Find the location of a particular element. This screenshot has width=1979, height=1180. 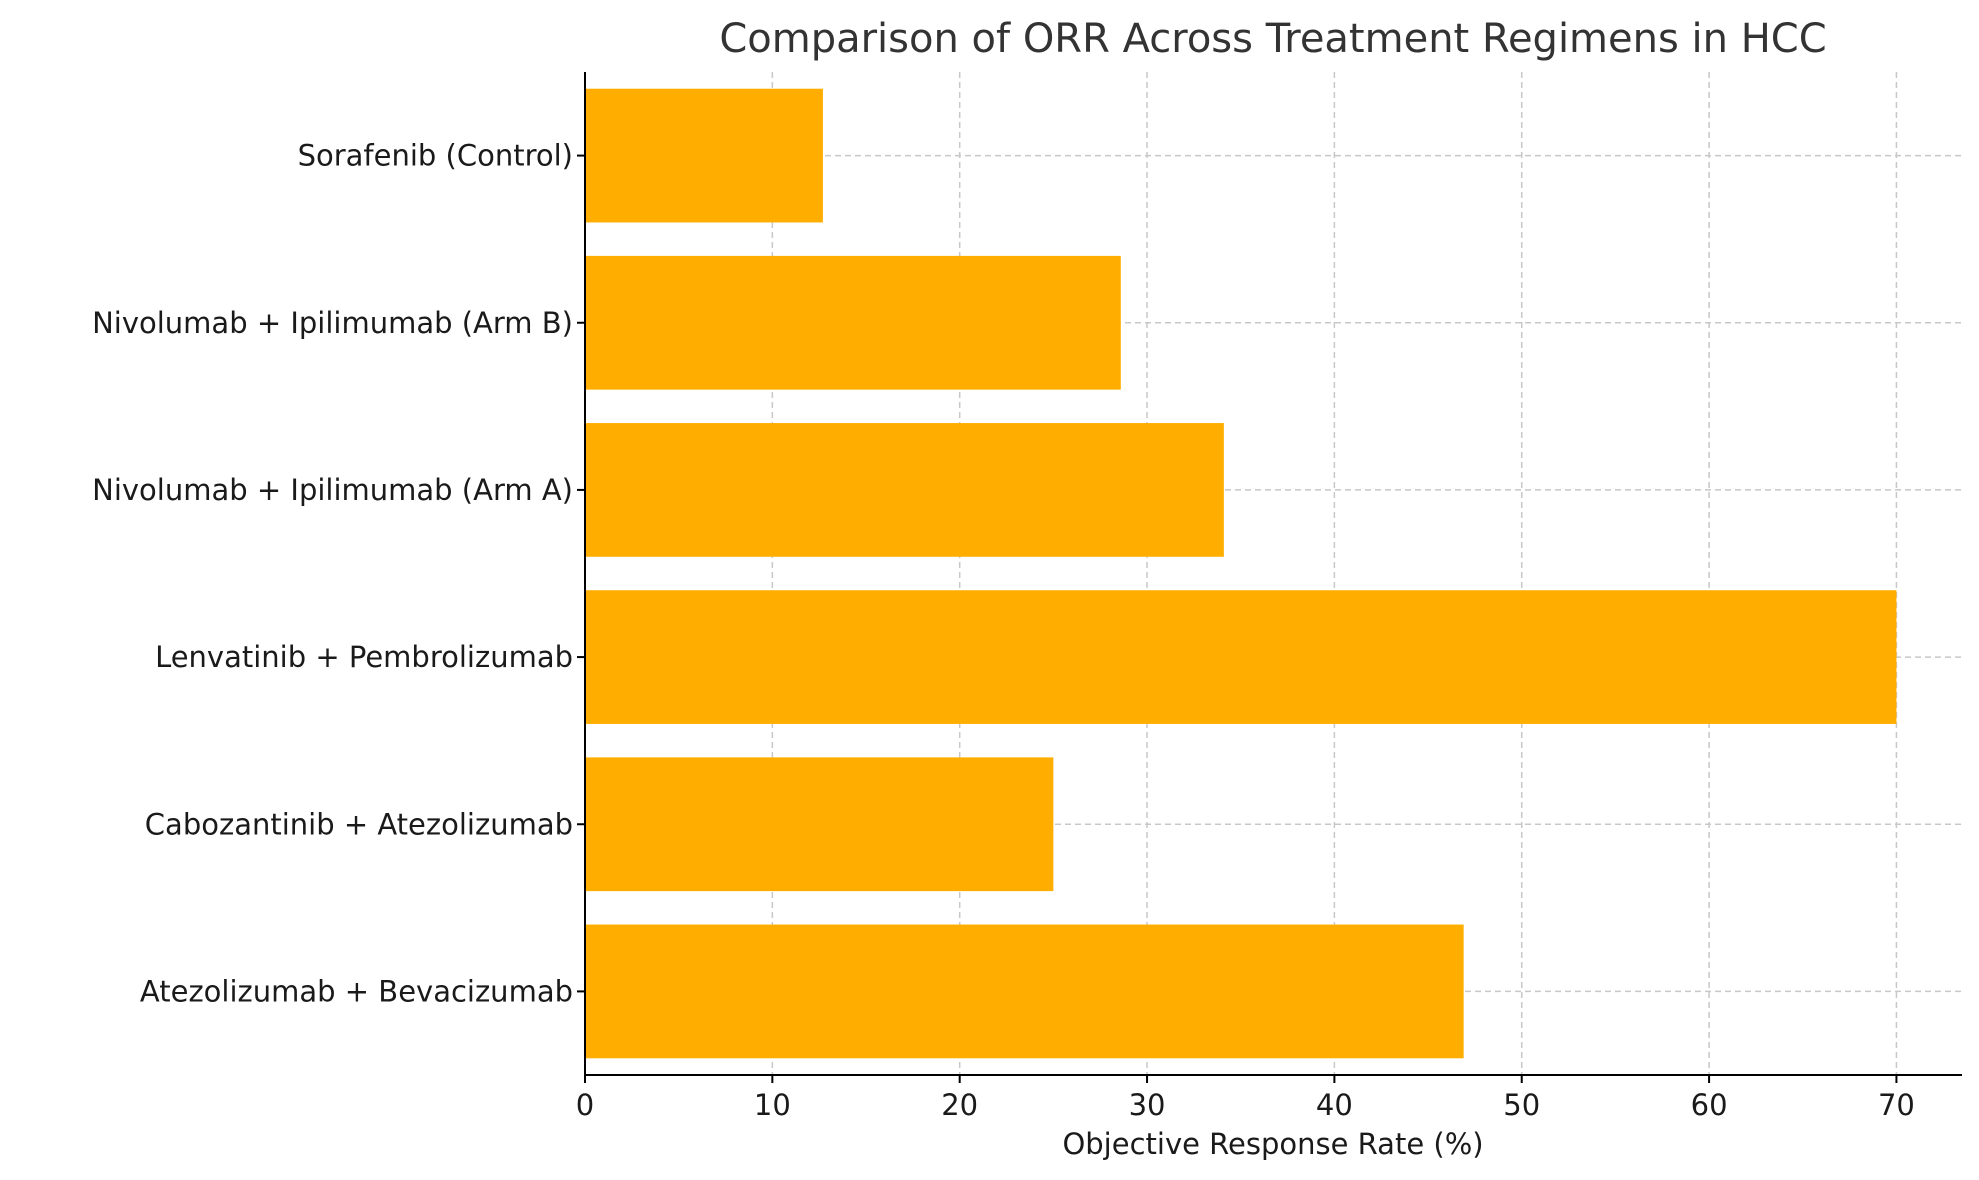

x-tick-label: 60 is located at coordinates (1709, 1105).